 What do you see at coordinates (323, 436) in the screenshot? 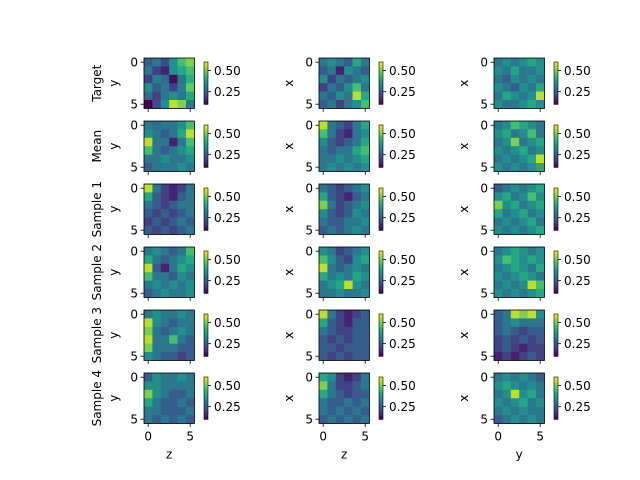
I see `x-tick-label: 0` at bounding box center [323, 436].